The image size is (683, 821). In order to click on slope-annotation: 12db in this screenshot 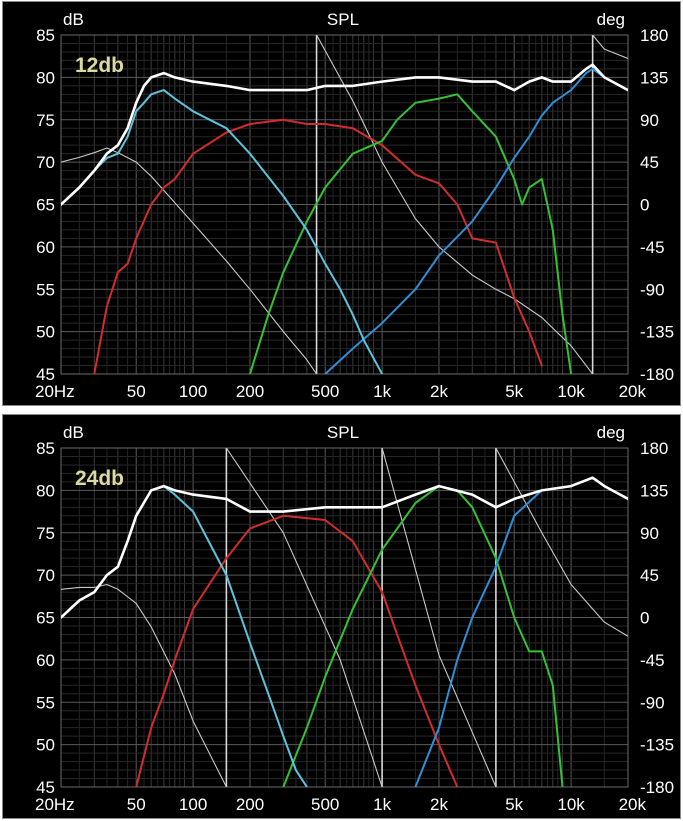, I will do `click(99, 65)`.